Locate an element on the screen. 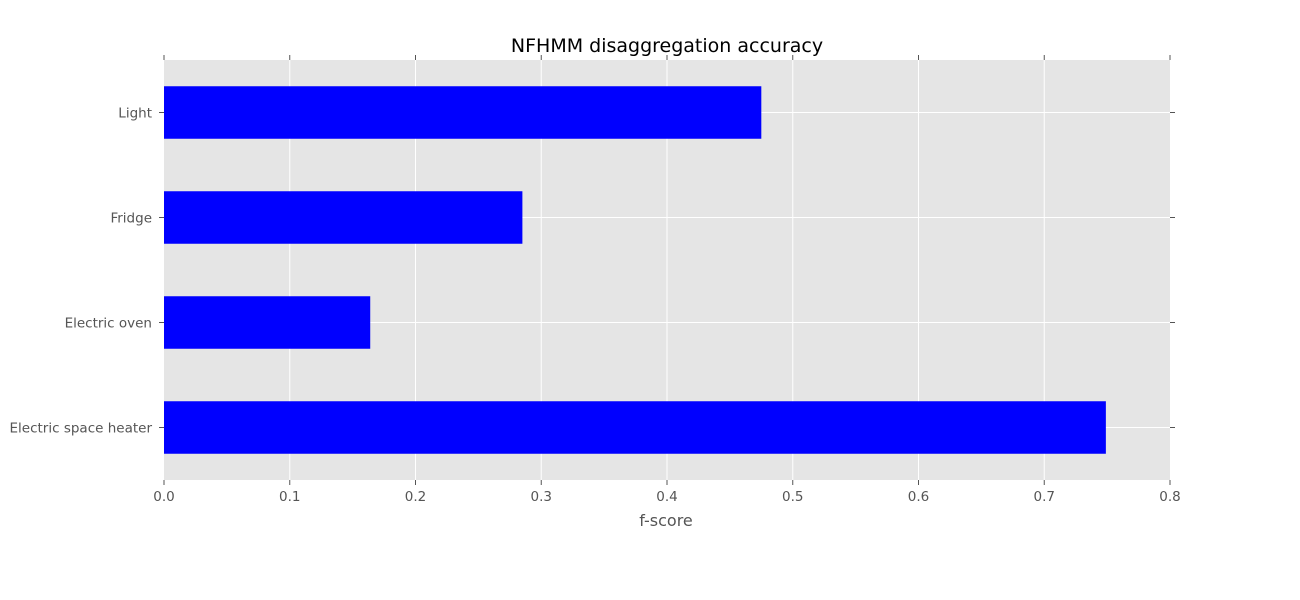  y-tick-label: Fridge is located at coordinates (131, 219).